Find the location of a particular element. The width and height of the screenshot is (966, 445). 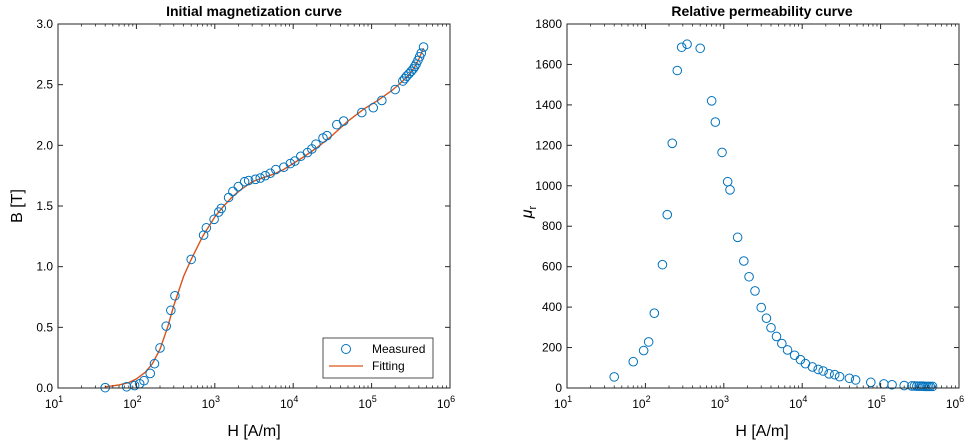

y-tick-label: 1.5 is located at coordinates (44, 206).